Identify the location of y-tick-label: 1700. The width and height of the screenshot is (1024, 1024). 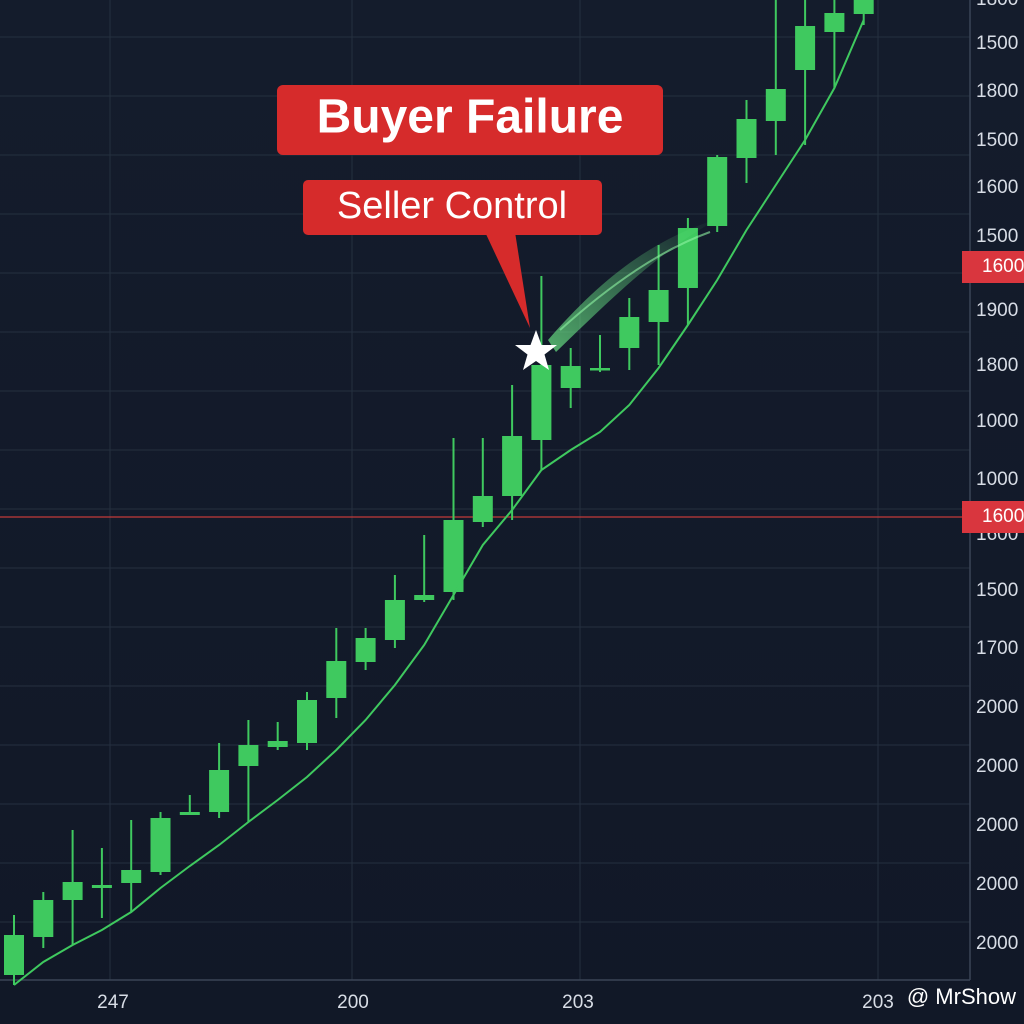
(997, 648).